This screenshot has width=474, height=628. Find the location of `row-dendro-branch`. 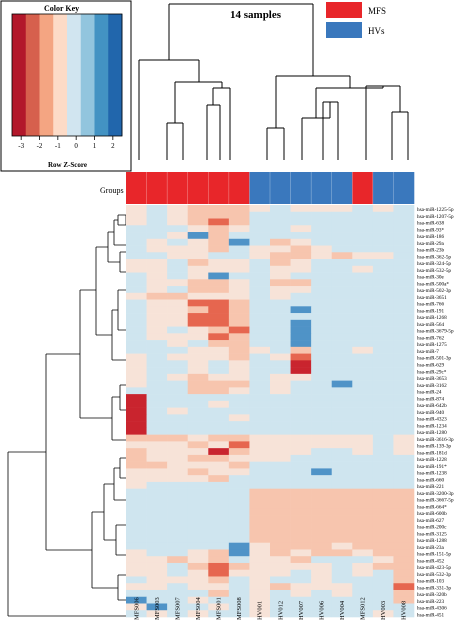

row-dendro-branch is located at coordinates (122, 220).